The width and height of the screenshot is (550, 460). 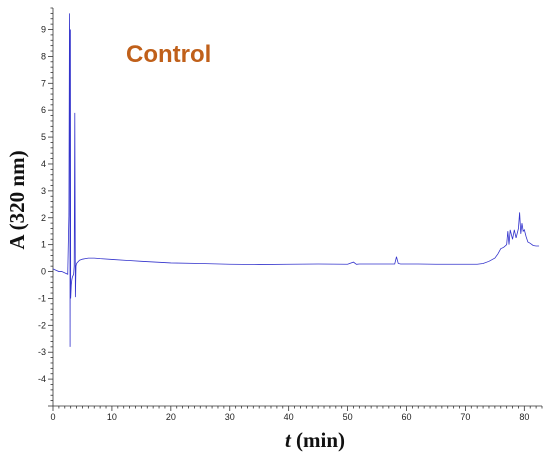 I want to click on x-tick-label: 80, so click(x=524, y=417).